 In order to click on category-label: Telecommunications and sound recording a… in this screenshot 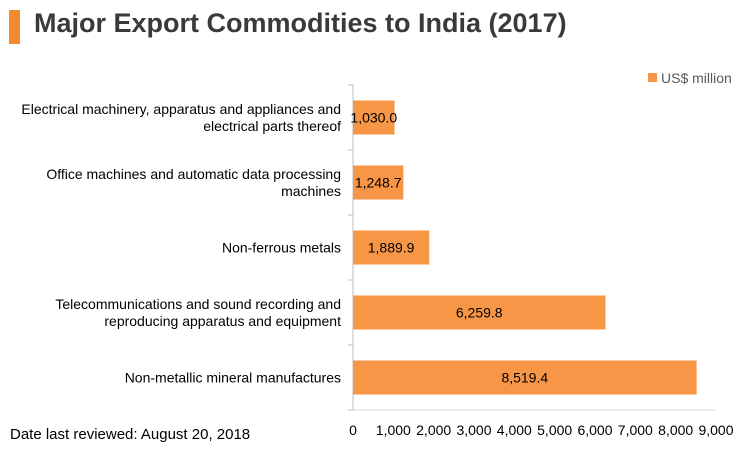, I will do `click(198, 304)`.